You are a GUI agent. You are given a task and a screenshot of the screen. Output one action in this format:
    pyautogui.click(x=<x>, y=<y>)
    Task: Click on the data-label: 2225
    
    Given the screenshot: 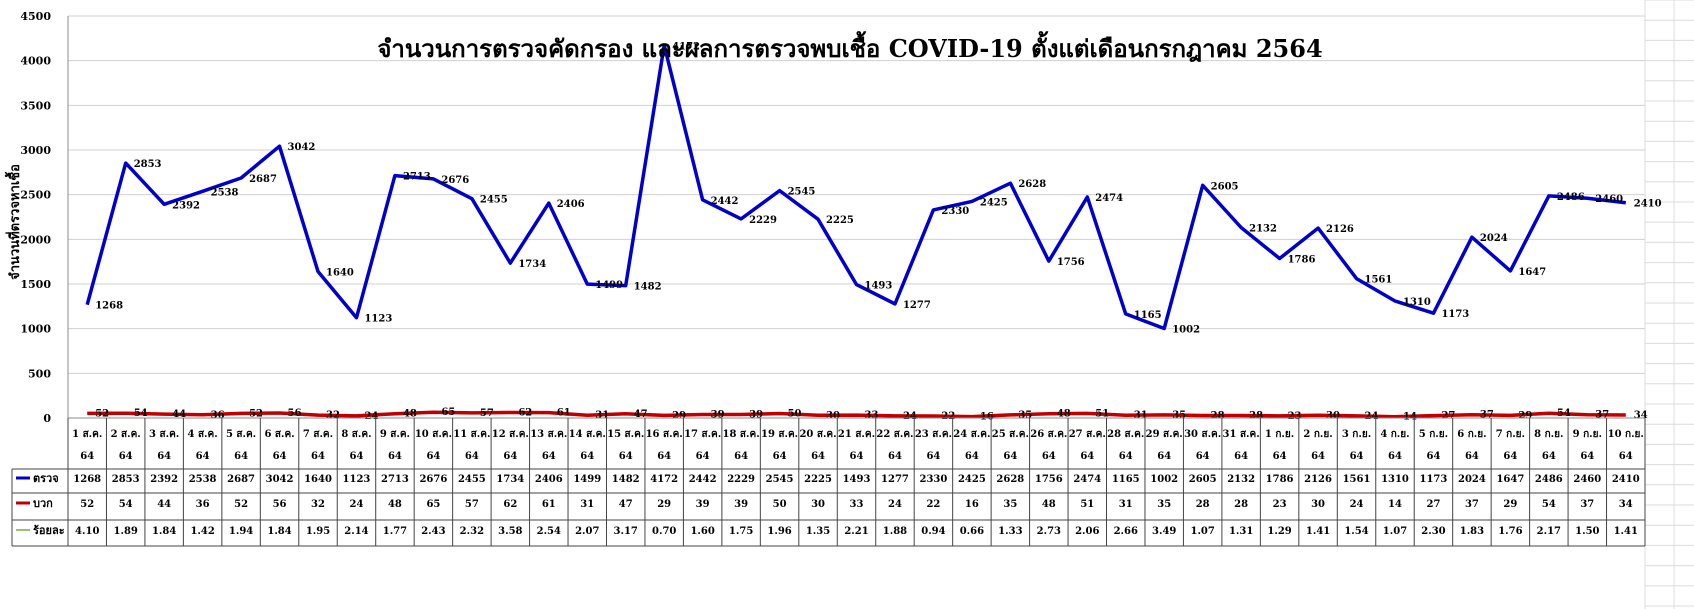 What is the action you would take?
    pyautogui.click(x=840, y=220)
    